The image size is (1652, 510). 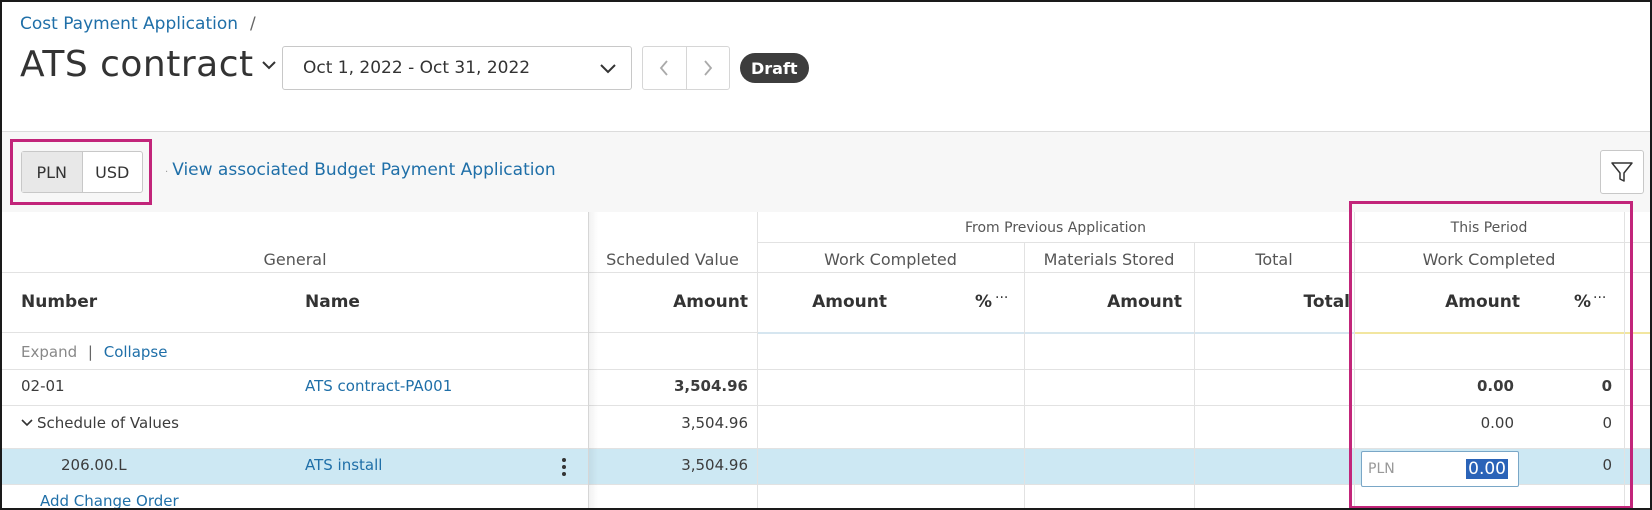 I want to click on section-header-total: Total, so click(x=1274, y=259).